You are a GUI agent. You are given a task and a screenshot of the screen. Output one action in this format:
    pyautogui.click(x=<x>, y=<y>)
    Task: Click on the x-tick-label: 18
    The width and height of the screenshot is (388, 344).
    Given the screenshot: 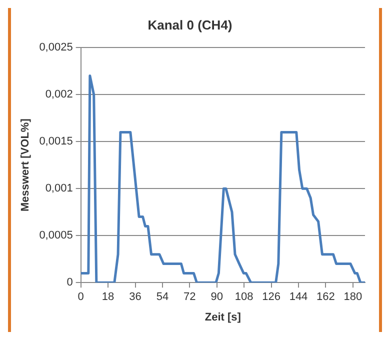 What is the action you would take?
    pyautogui.click(x=108, y=297)
    